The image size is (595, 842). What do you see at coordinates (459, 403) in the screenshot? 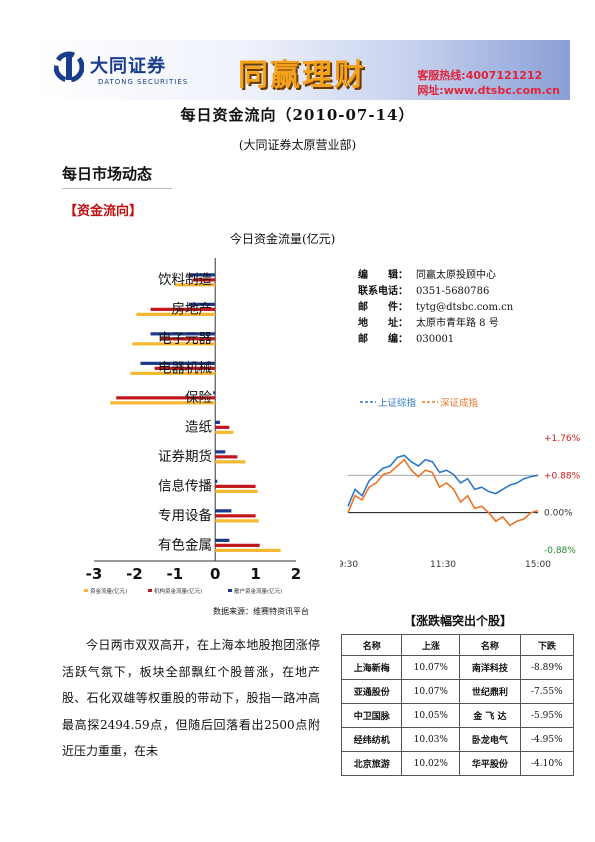
I see `legend-label: 深证成指` at bounding box center [459, 403].